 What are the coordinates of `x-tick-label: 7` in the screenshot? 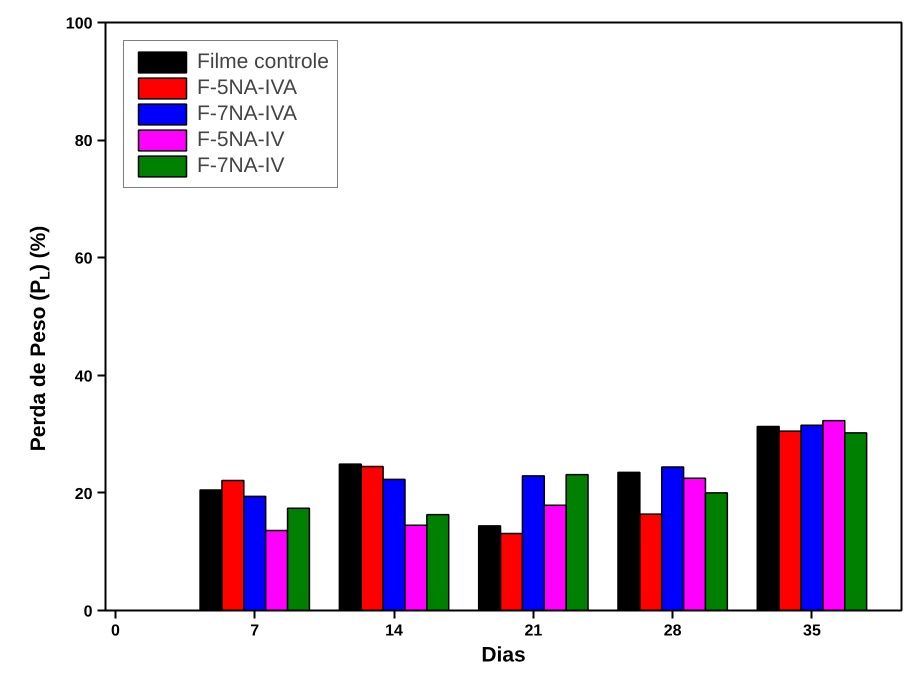 It's located at (255, 631).